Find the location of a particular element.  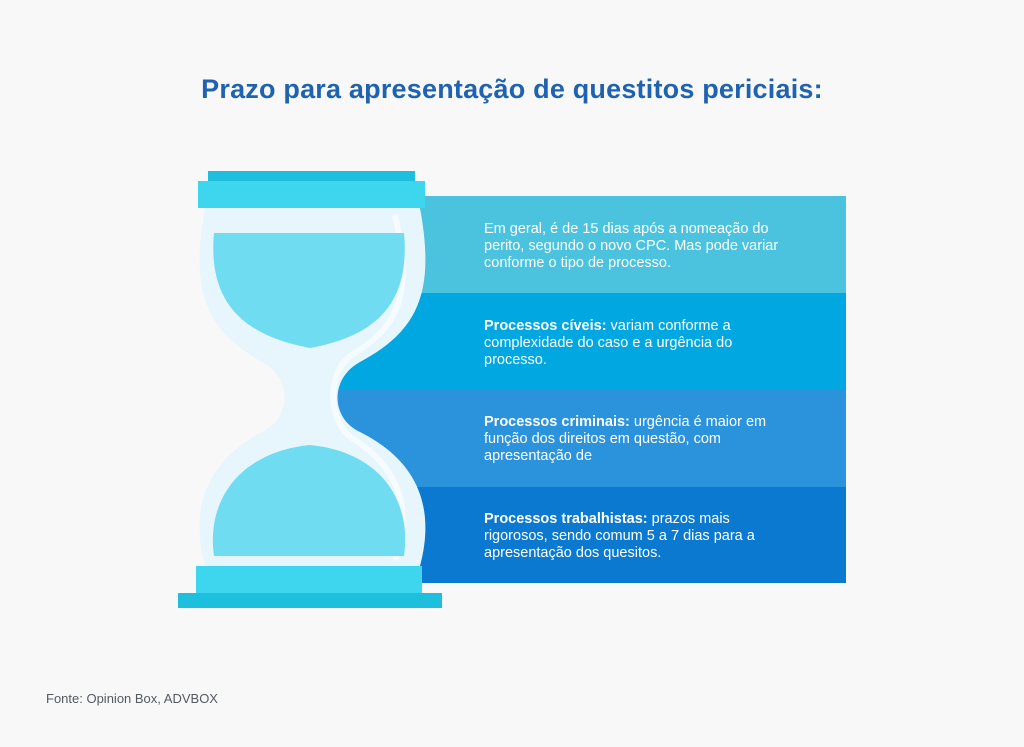

band-label: Processos cíveis: is located at coordinates (545, 326).